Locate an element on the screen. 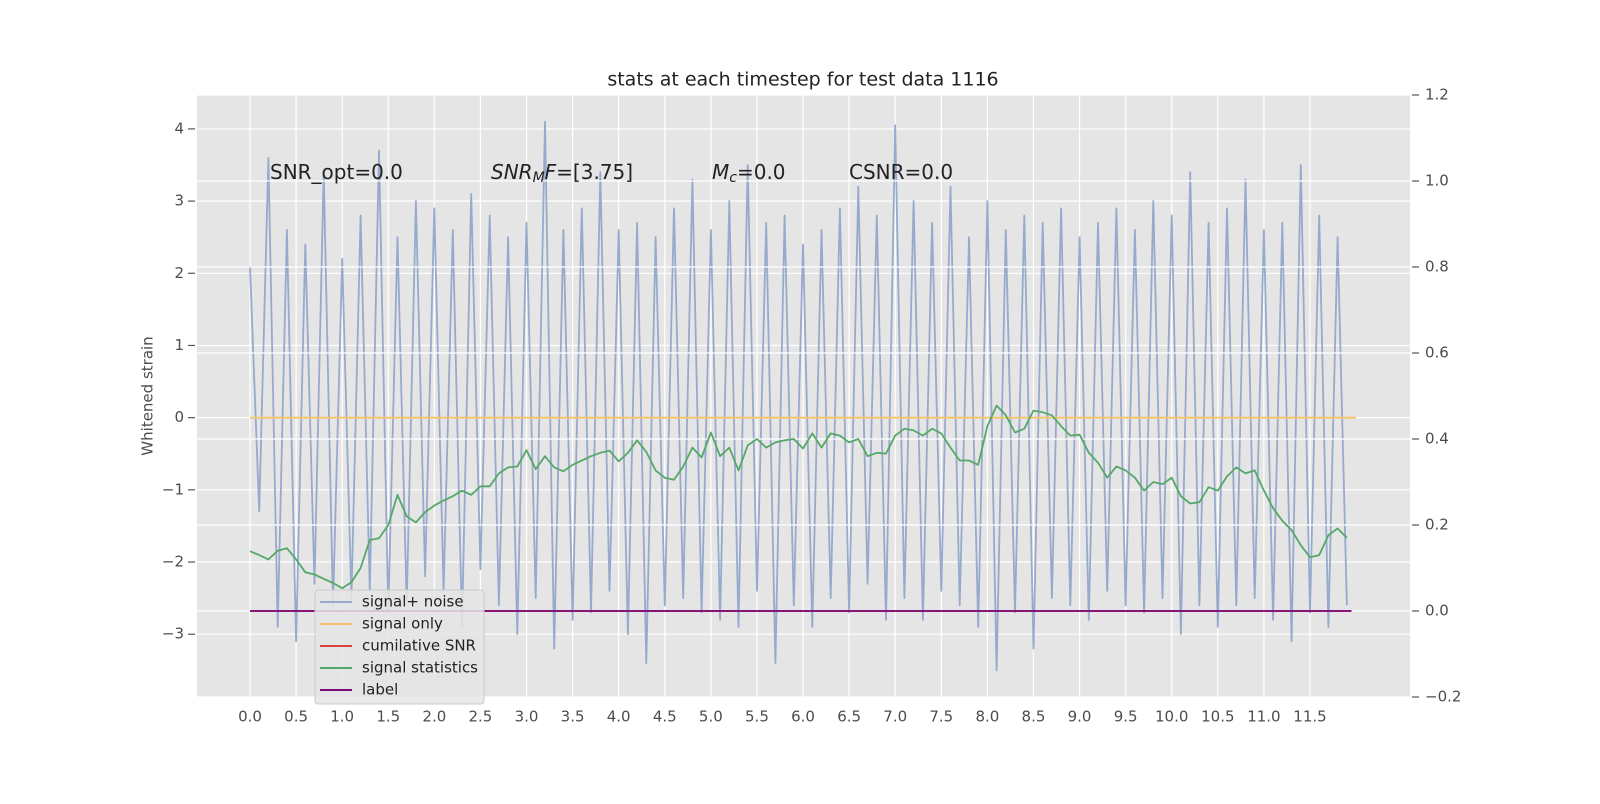 Image resolution: width=1600 pixels, height=804 pixels. x-tick-label: 3.0 is located at coordinates (527, 717).